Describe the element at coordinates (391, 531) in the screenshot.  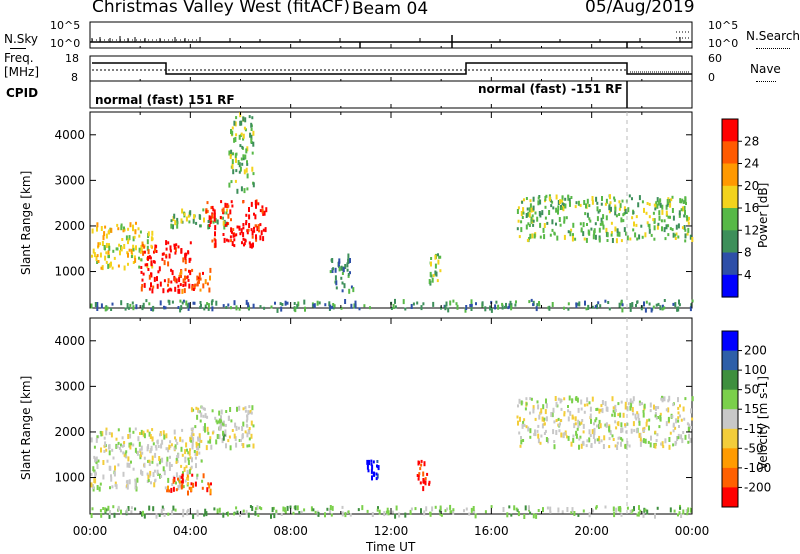
I see `x-tick-label: 12:00` at that location.